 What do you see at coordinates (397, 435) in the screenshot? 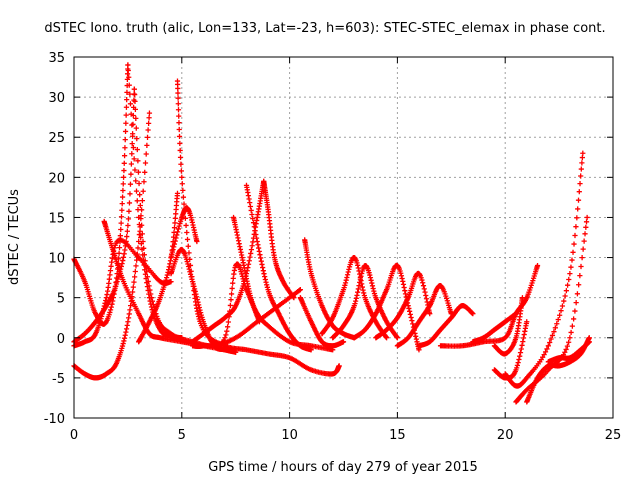
I see `x-tick-label: 15` at bounding box center [397, 435].